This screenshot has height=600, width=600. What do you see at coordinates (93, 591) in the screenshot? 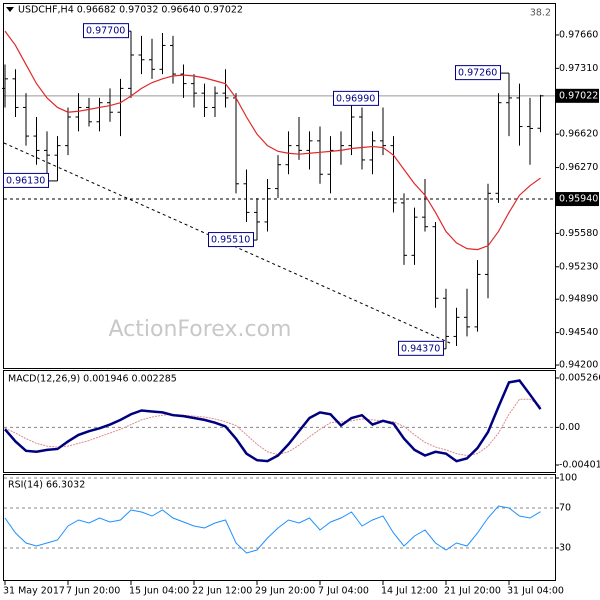
I see `x-tick-label: 7 Jun 20:00` at bounding box center [93, 591].